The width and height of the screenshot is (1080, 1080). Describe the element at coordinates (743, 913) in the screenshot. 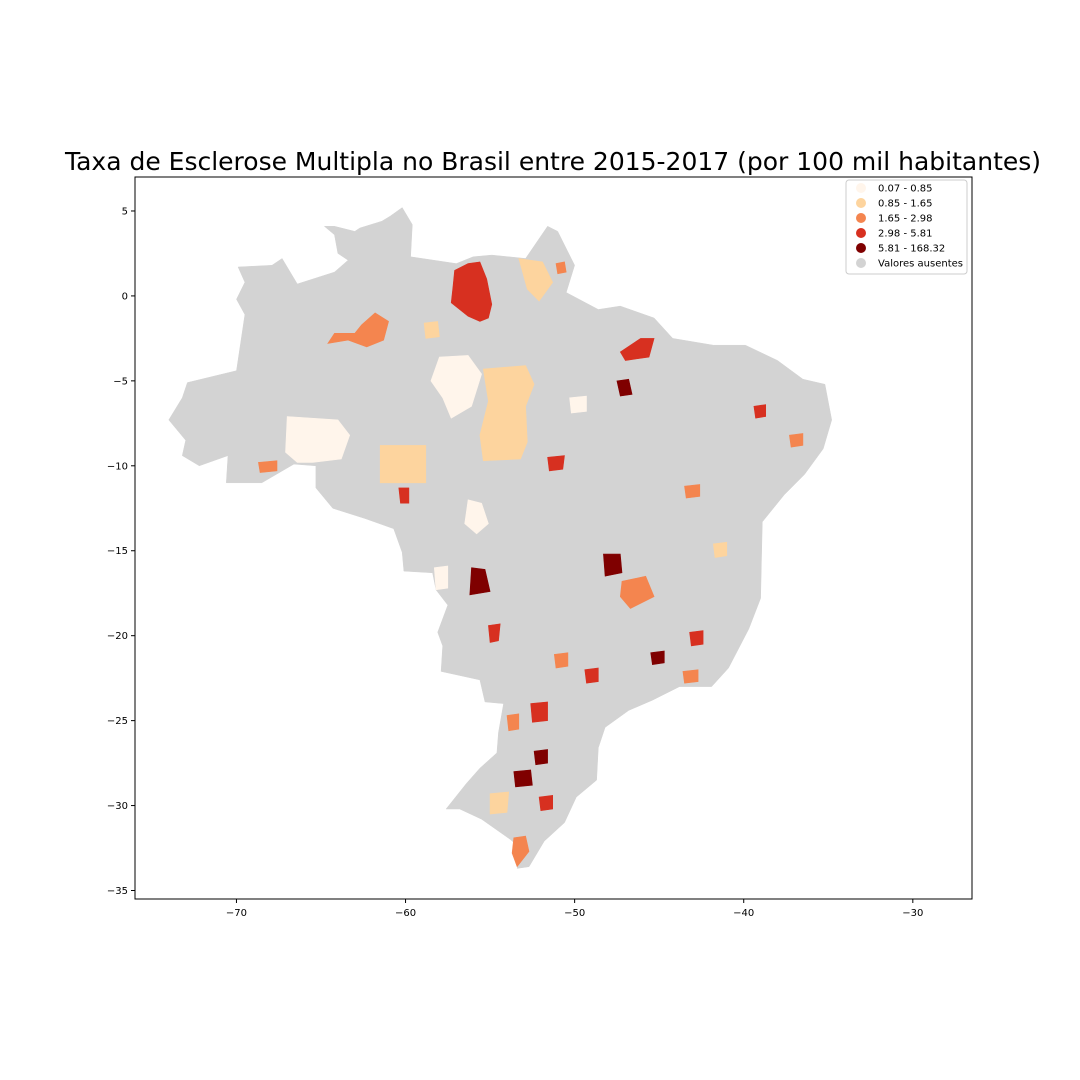

I see `x-tick-label: −40` at that location.